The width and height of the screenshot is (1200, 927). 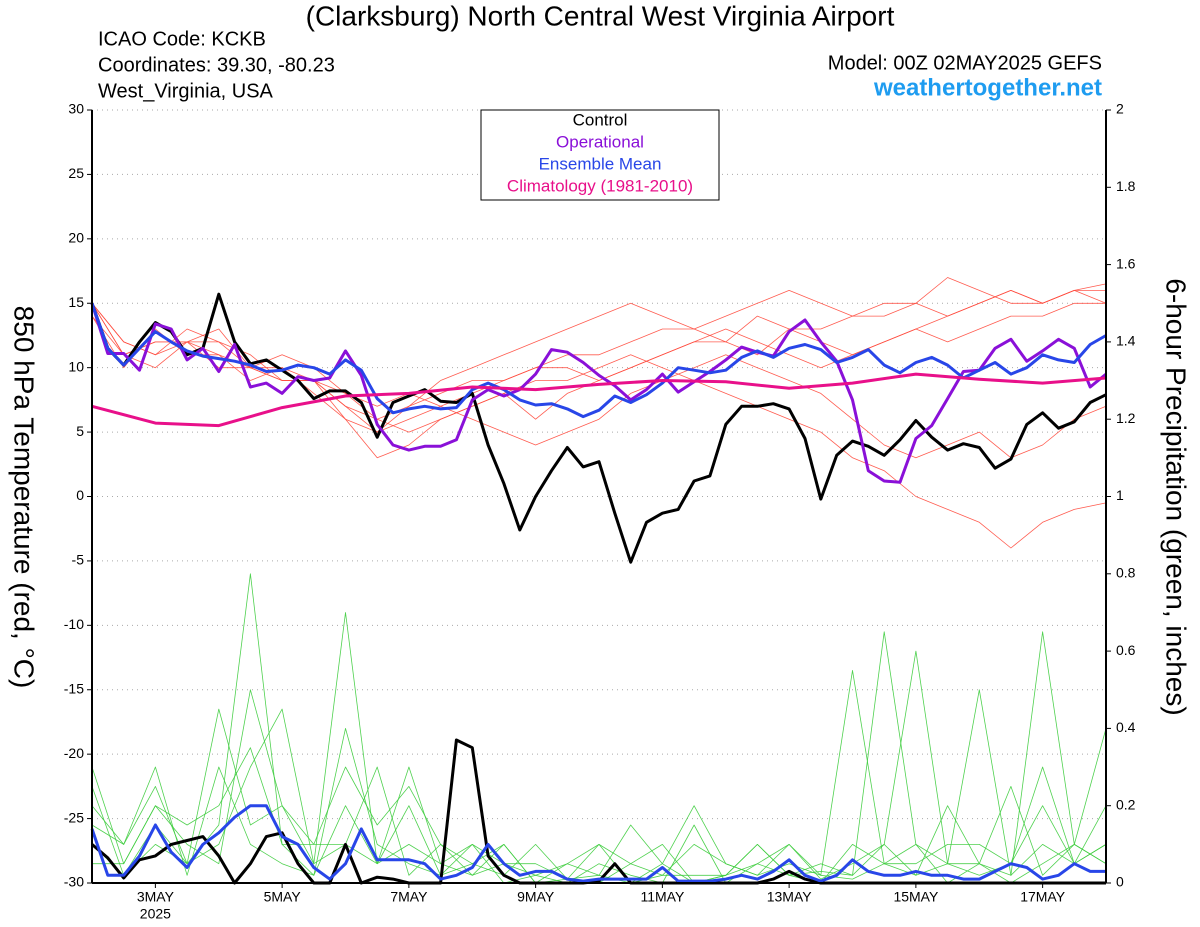 I want to click on legend-label: Control, so click(x=600, y=119).